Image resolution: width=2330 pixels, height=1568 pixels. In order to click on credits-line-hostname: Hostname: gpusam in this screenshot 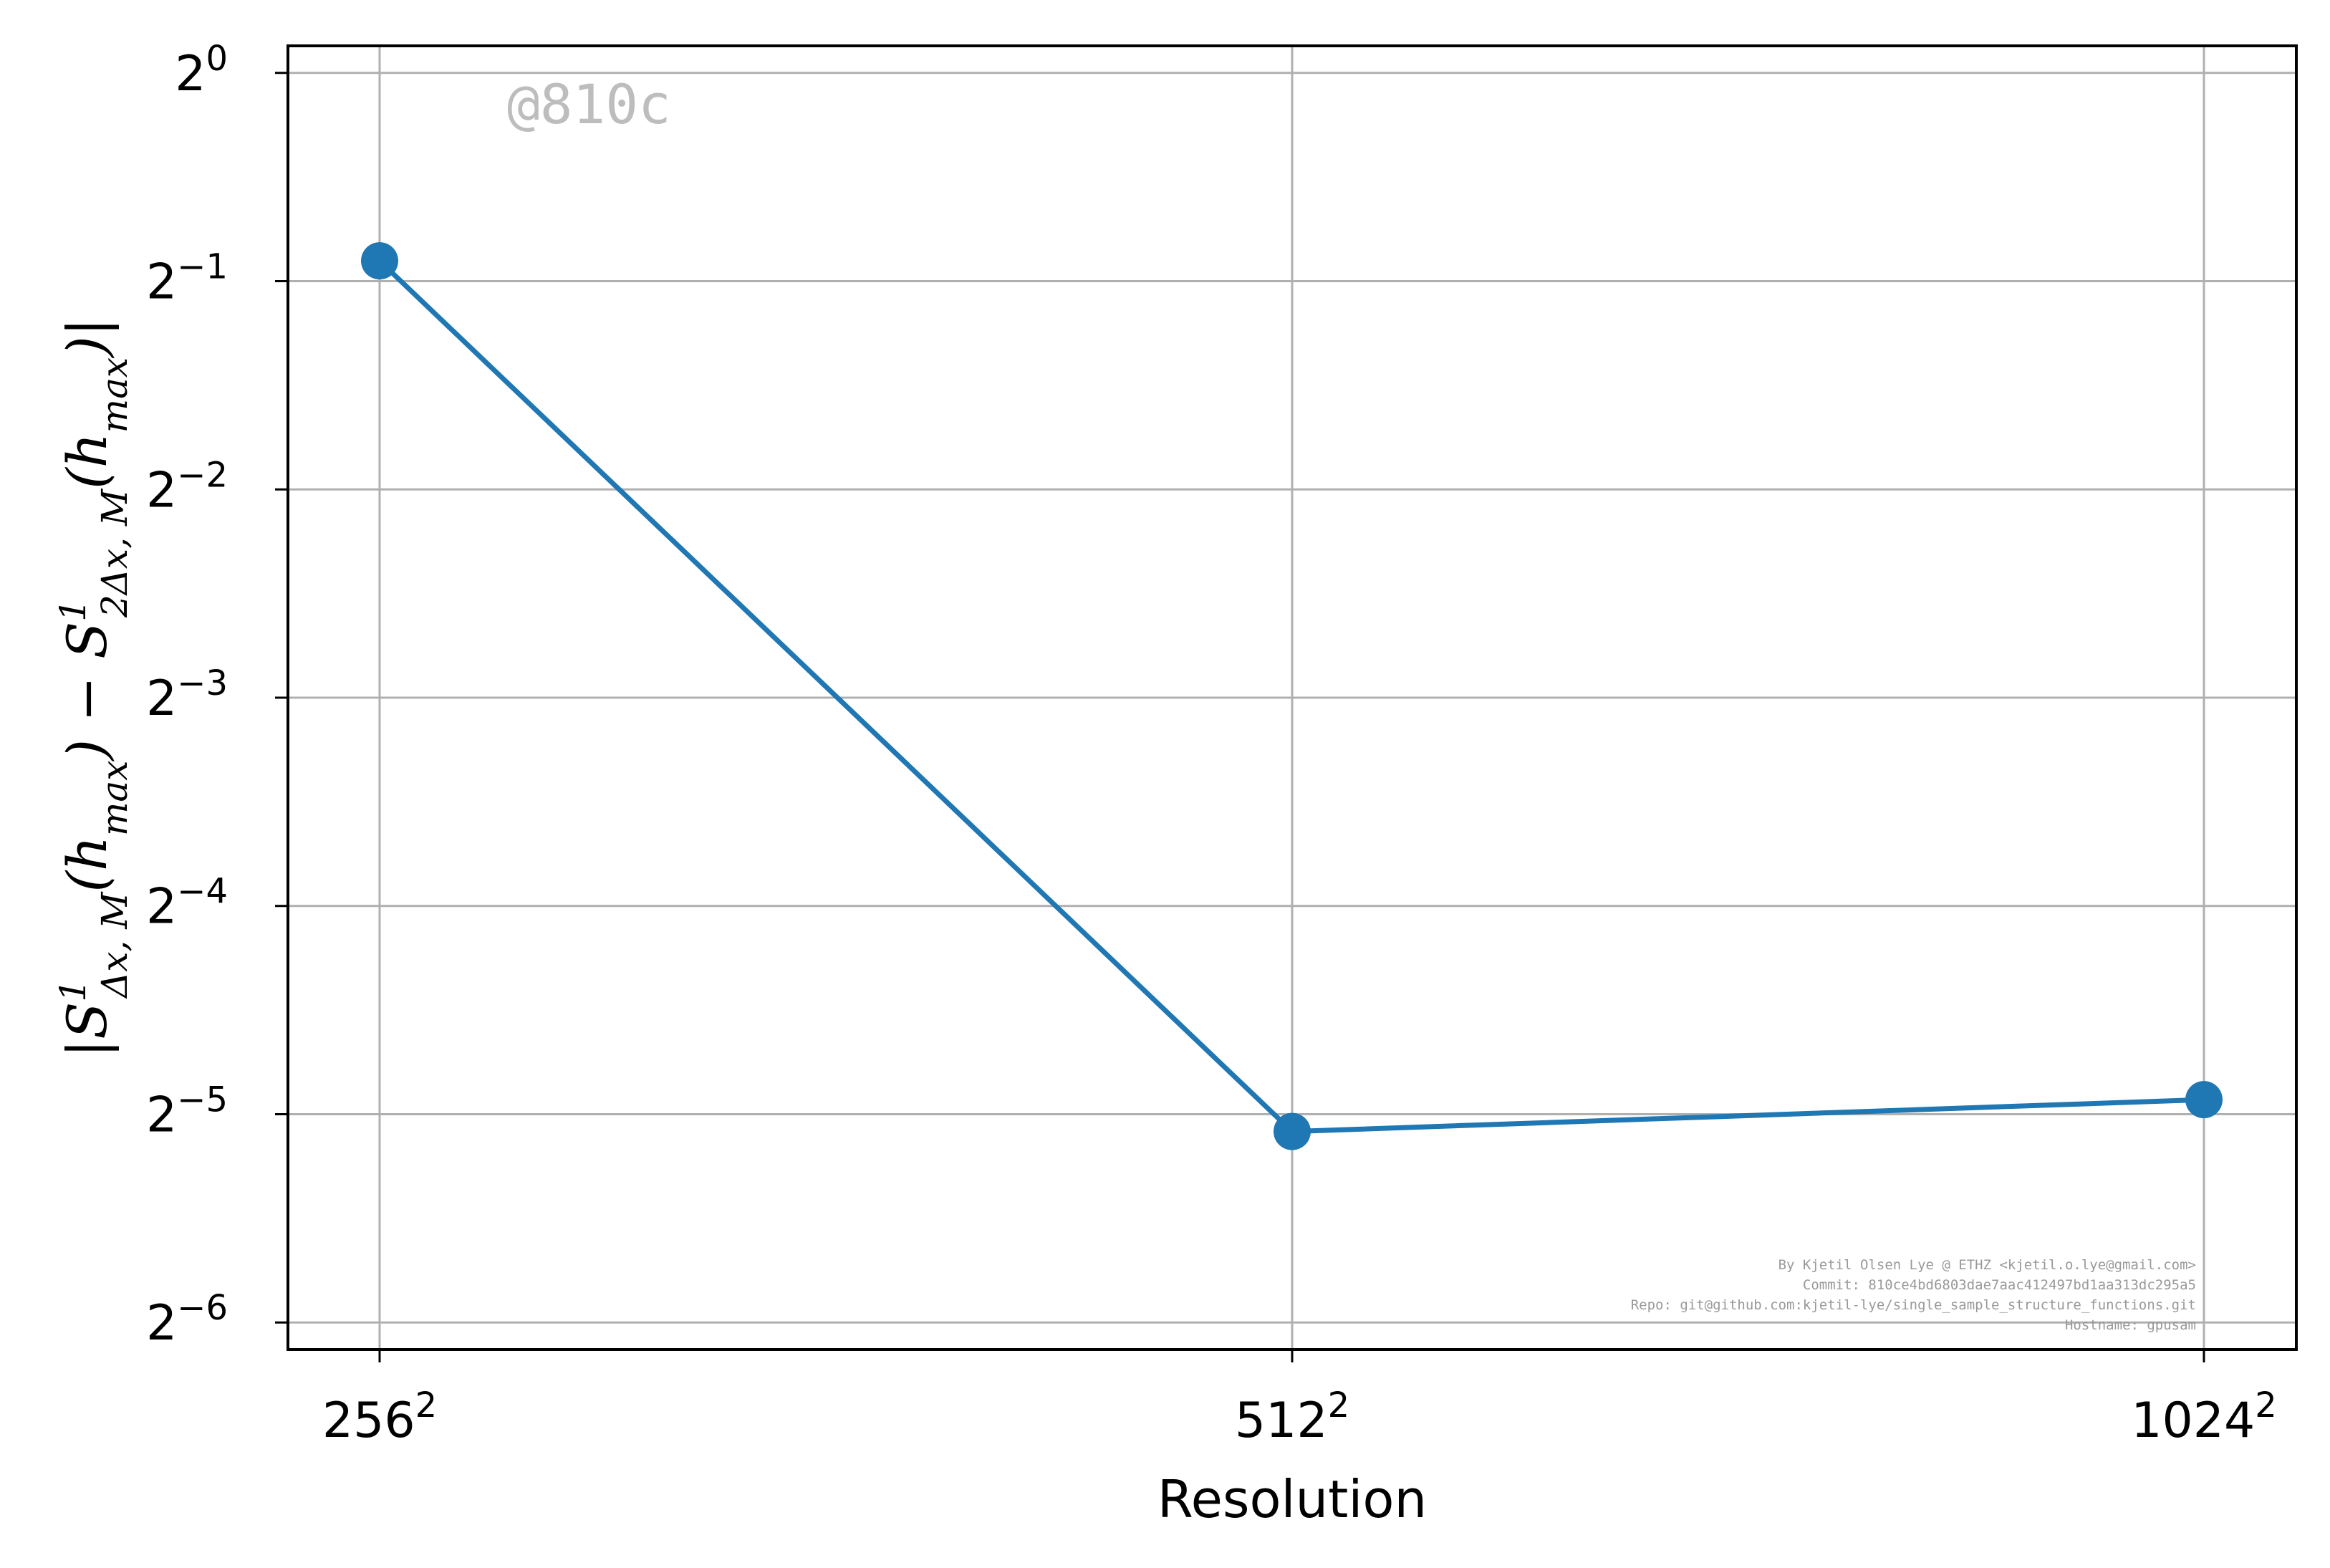, I will do `click(2130, 1325)`.